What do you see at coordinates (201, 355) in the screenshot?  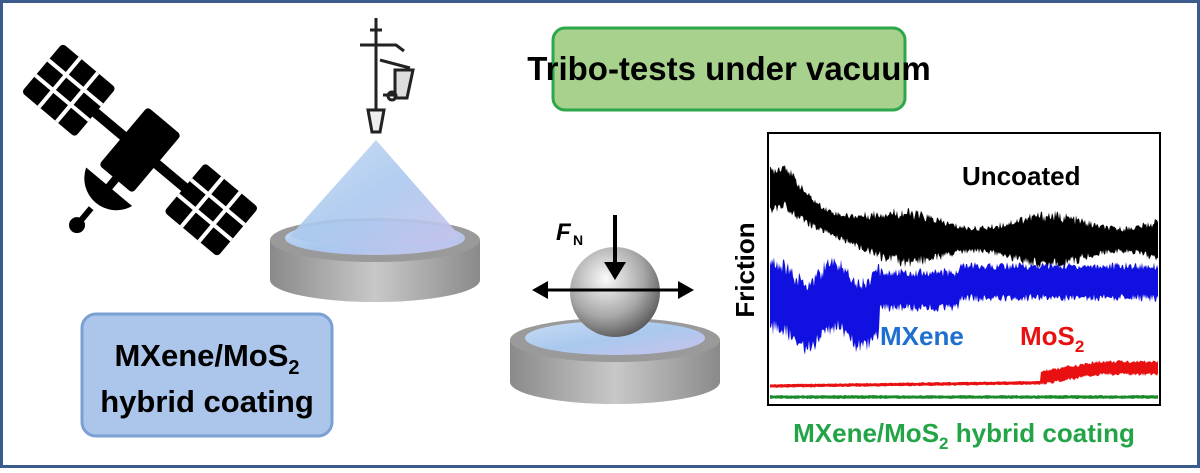 I see `coating-text: MXene/MoS` at bounding box center [201, 355].